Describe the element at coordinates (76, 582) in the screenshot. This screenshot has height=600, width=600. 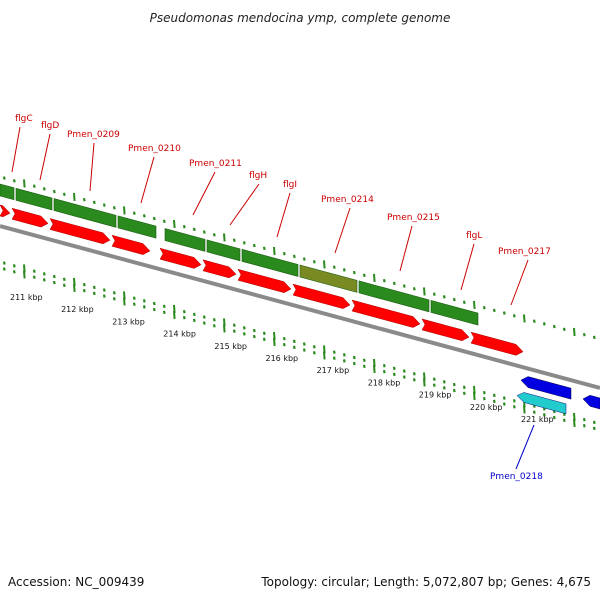
I see `accession-text: Accession: NC_009439` at that location.